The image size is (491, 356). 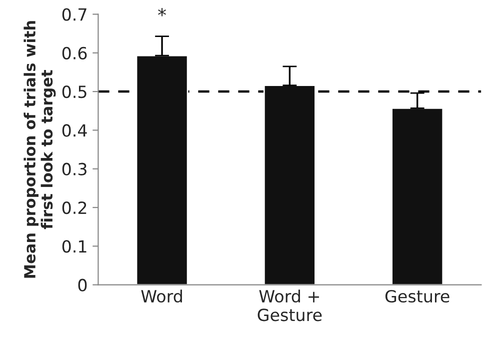 What do you see at coordinates (290, 306) in the screenshot?
I see `x-tick-label: Word + Gesture` at bounding box center [290, 306].